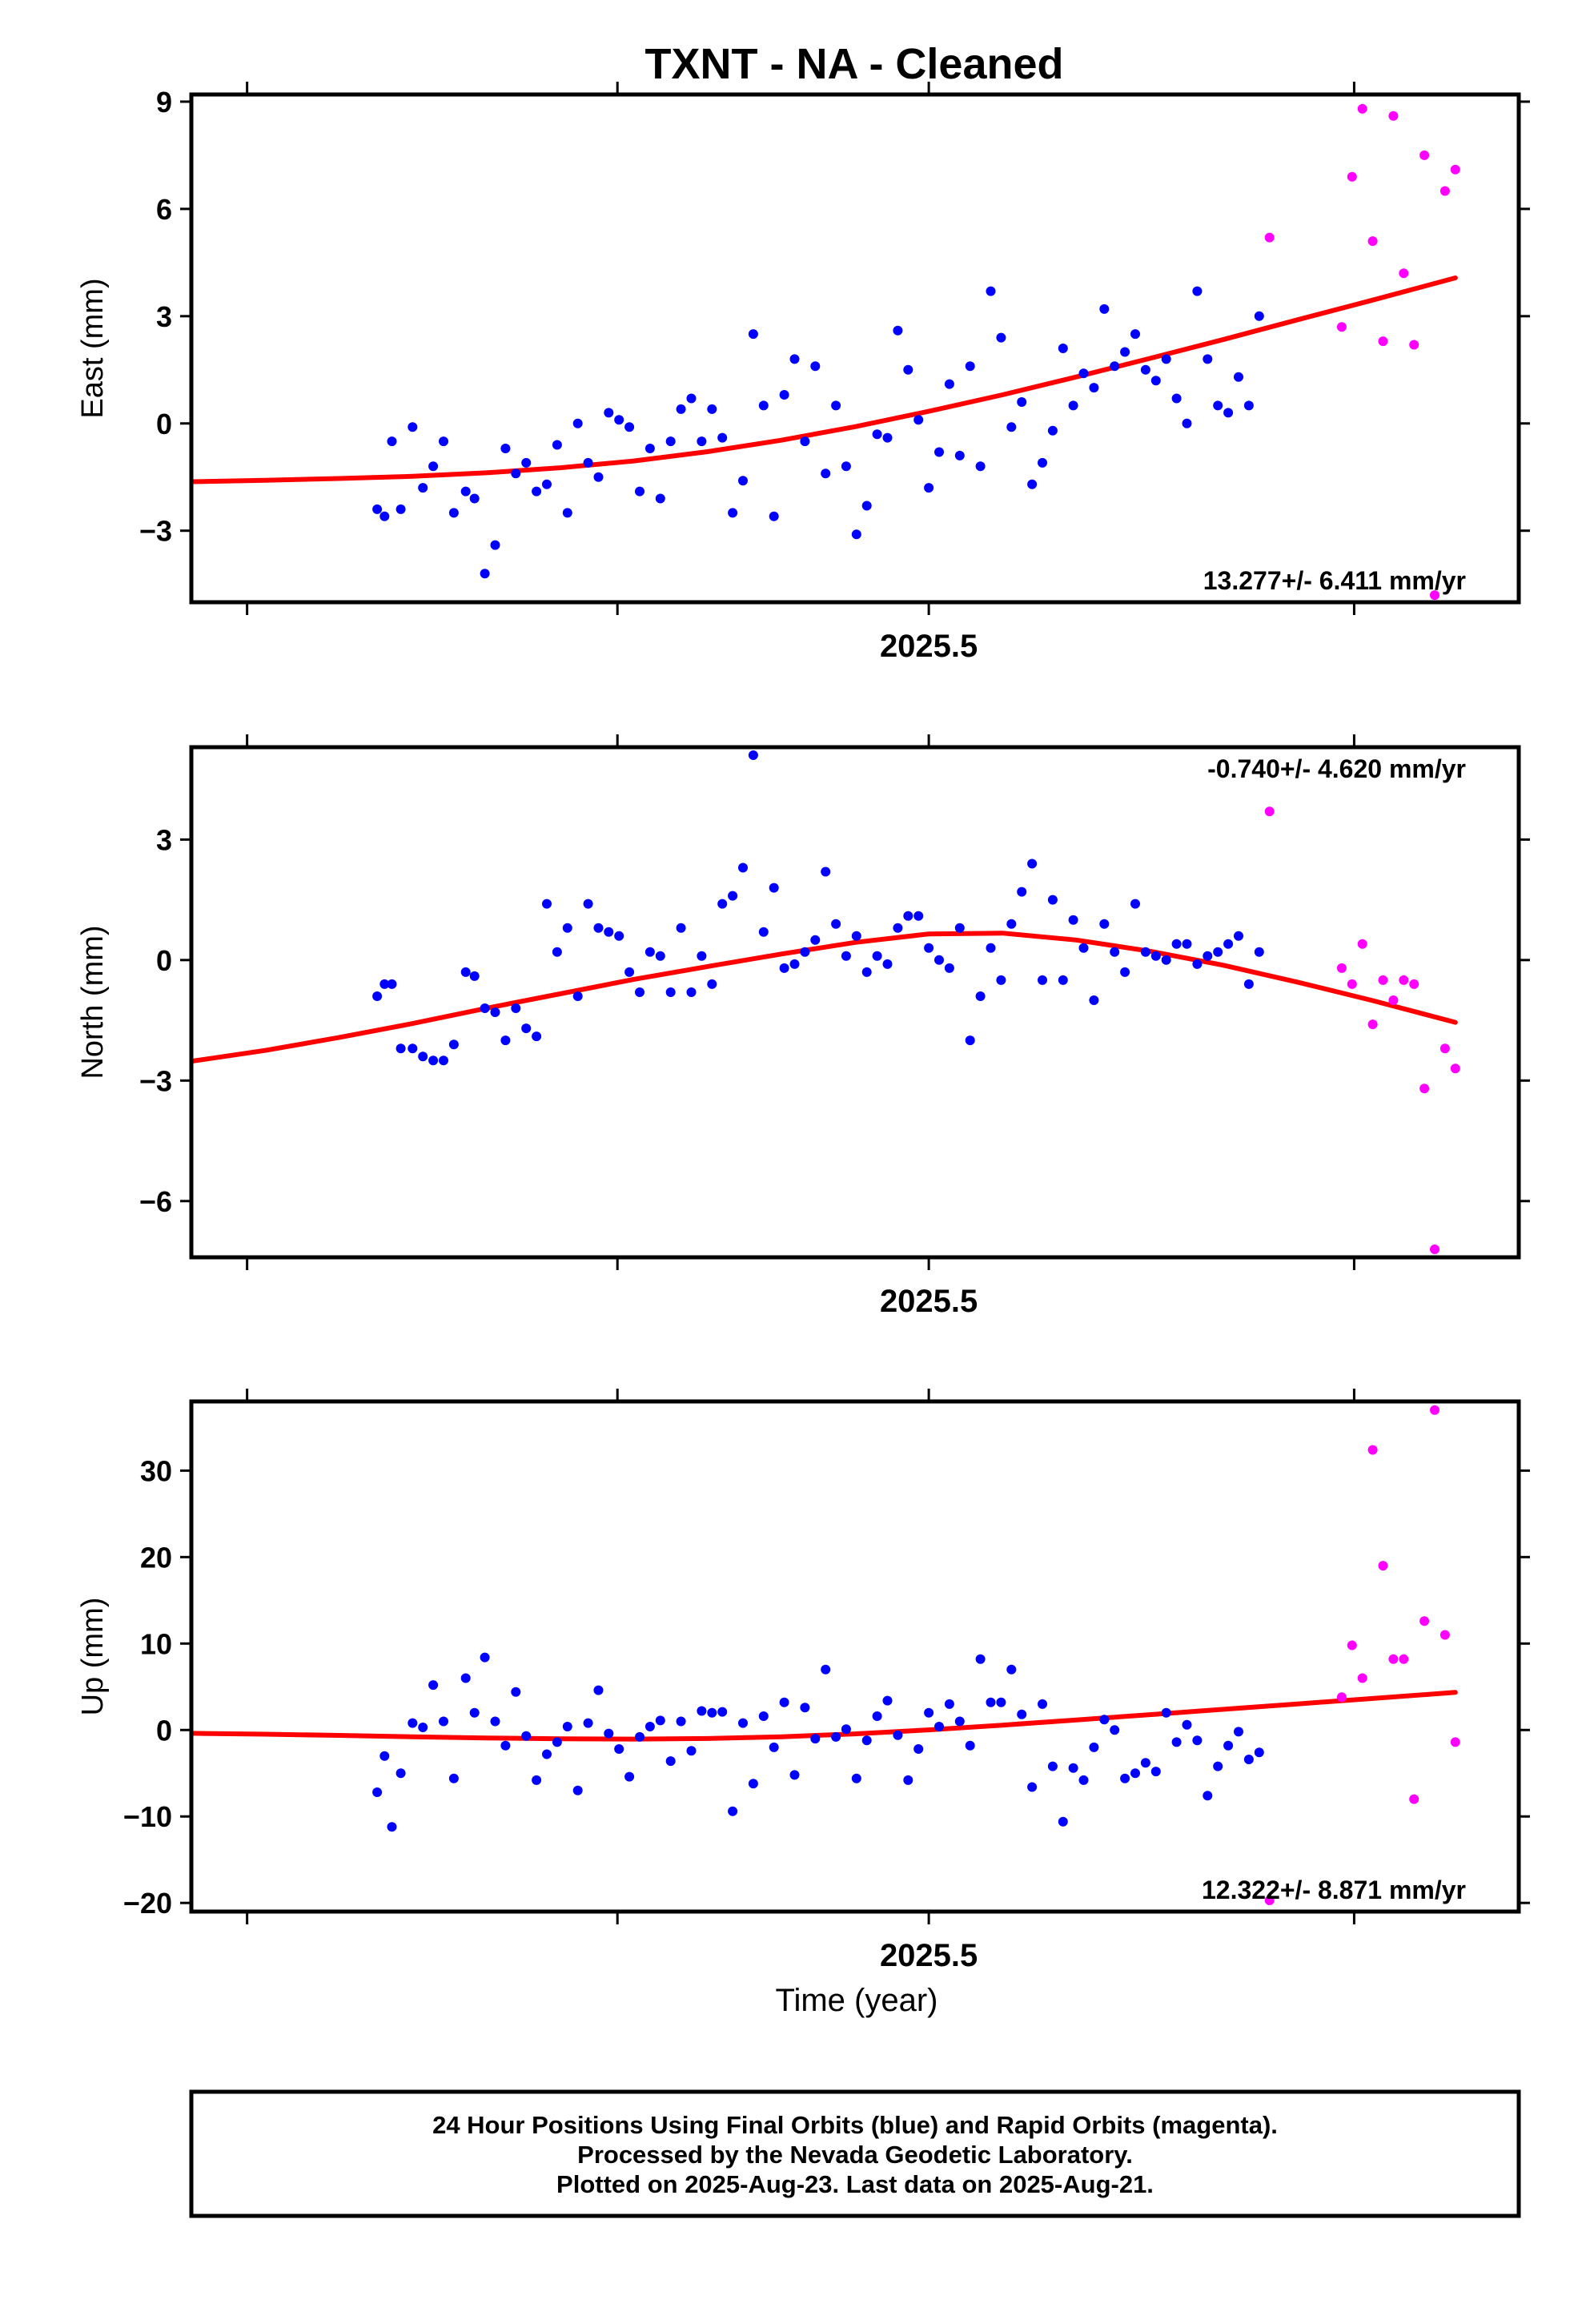 The height and width of the screenshot is (2324, 1582). I want to click on chart-title: TXNT - NA - Cleaned, so click(853, 64).